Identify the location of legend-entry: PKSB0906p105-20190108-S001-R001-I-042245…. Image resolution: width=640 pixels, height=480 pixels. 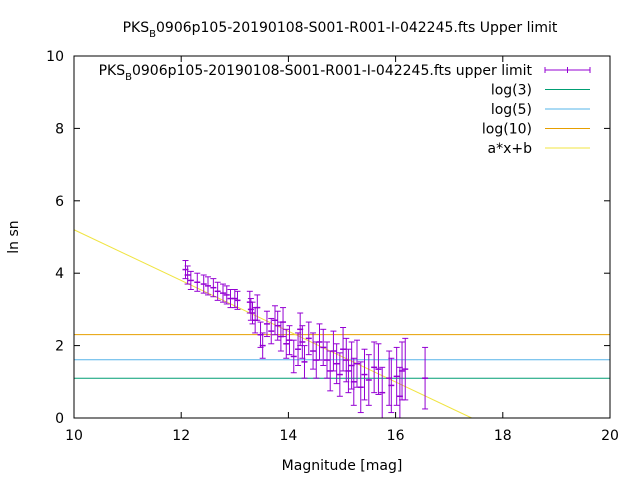
(345, 73).